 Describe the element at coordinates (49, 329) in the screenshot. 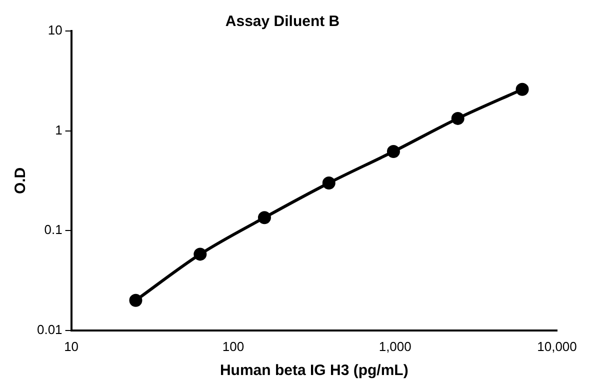

I see `y-tick-label: 0.01` at that location.